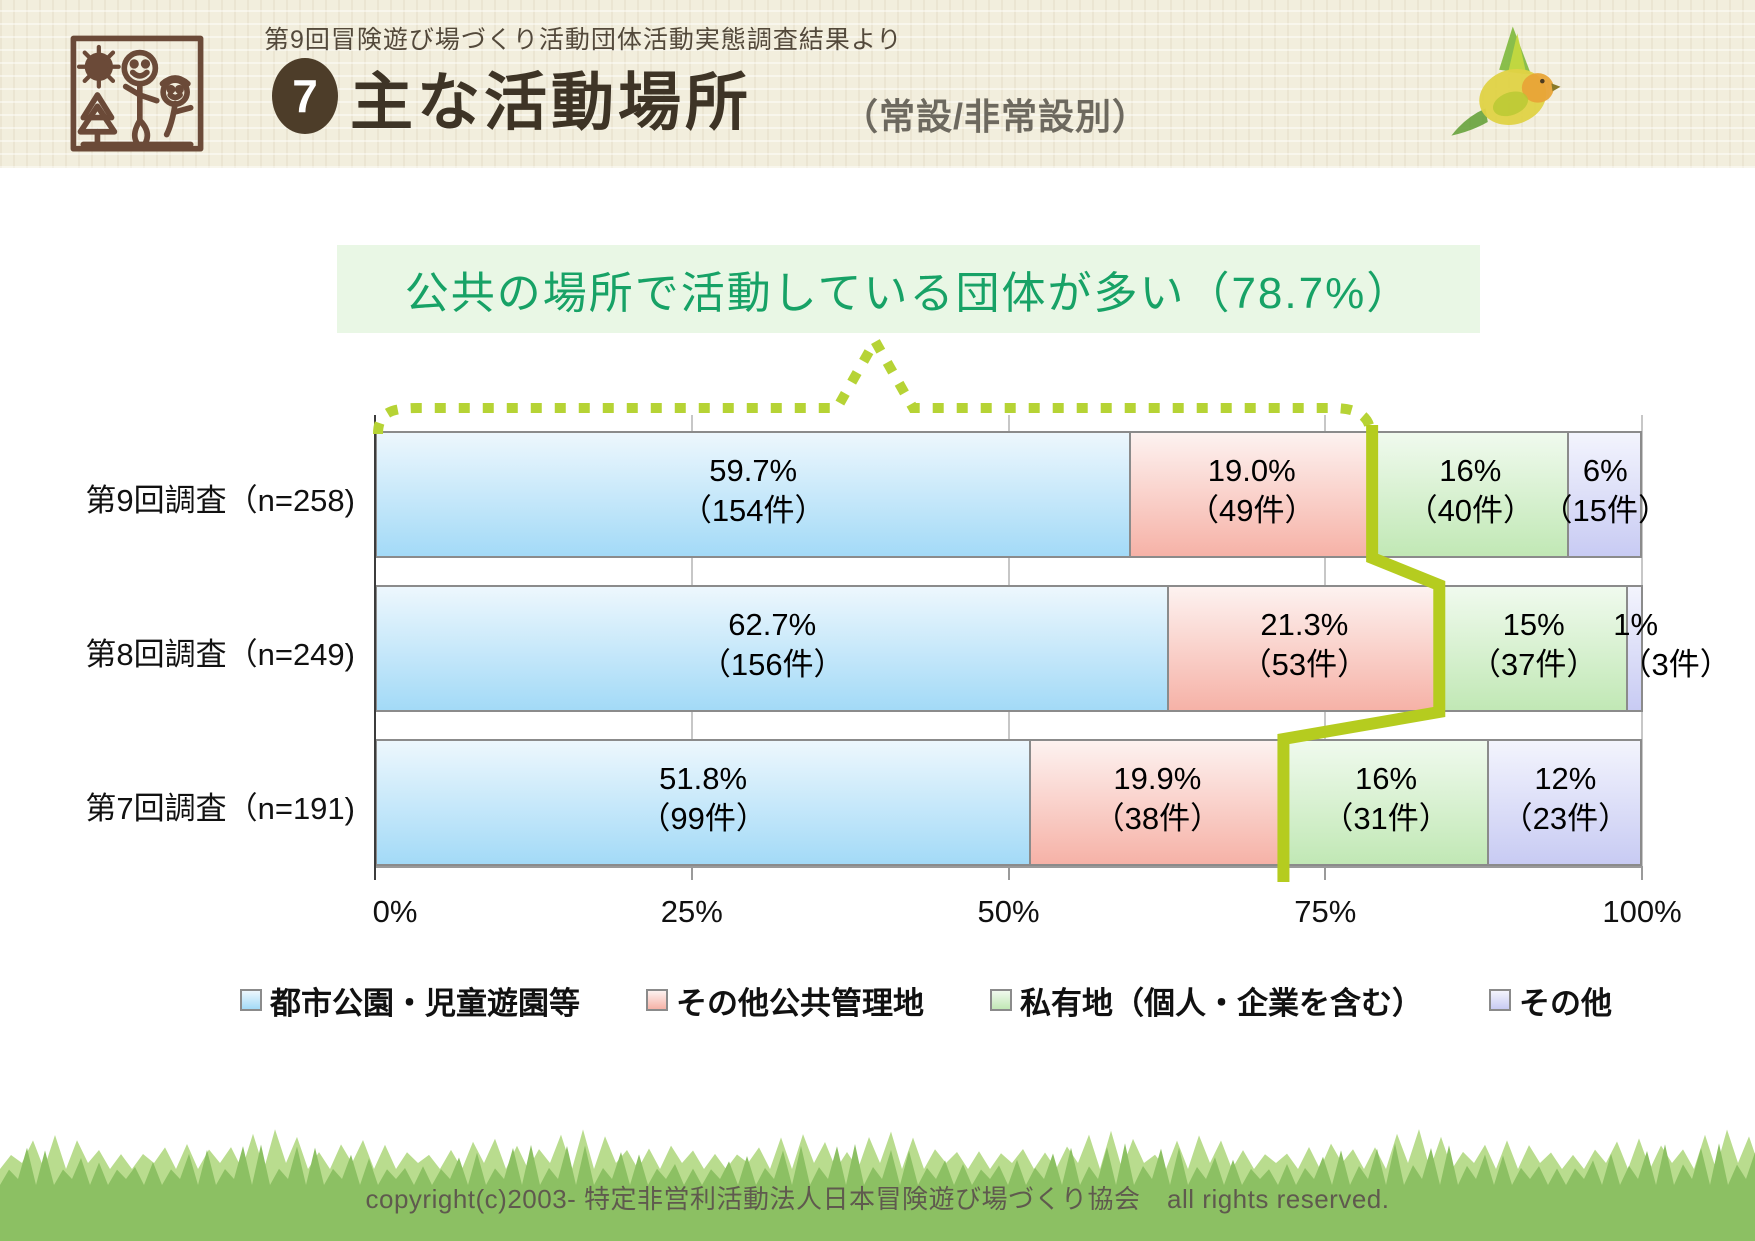 This screenshot has height=1241, width=1755. I want to click on legend-item: その他, so click(1550, 1000).